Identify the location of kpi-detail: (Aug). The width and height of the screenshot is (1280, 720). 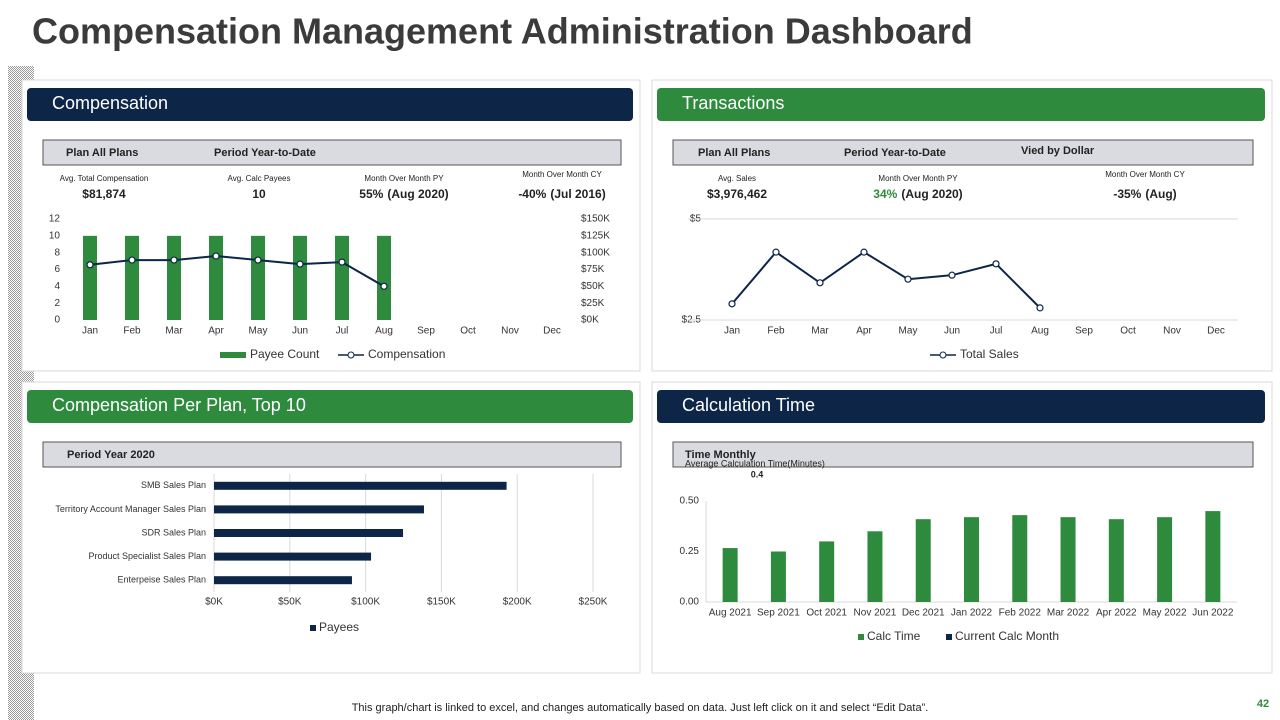
(1160, 194).